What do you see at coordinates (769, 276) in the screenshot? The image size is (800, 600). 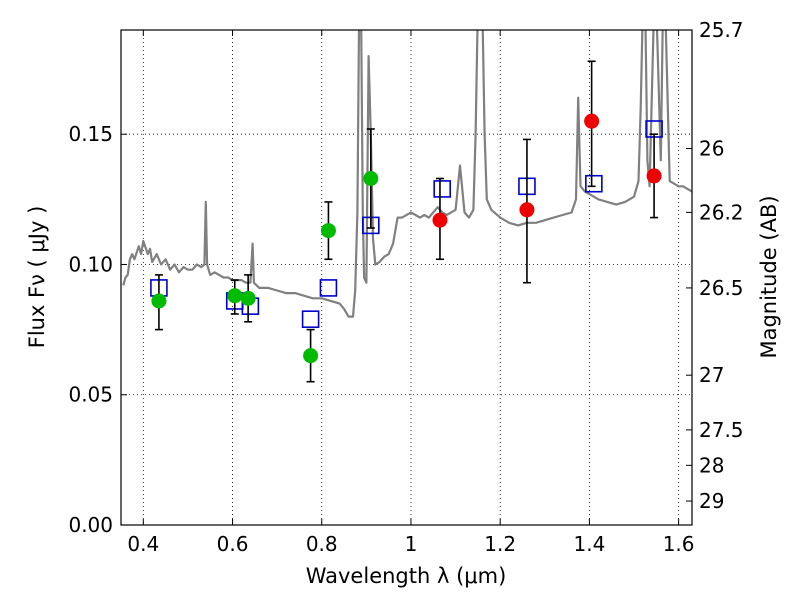 I see `y-axis-right-label: Magnitude (AB)` at bounding box center [769, 276].